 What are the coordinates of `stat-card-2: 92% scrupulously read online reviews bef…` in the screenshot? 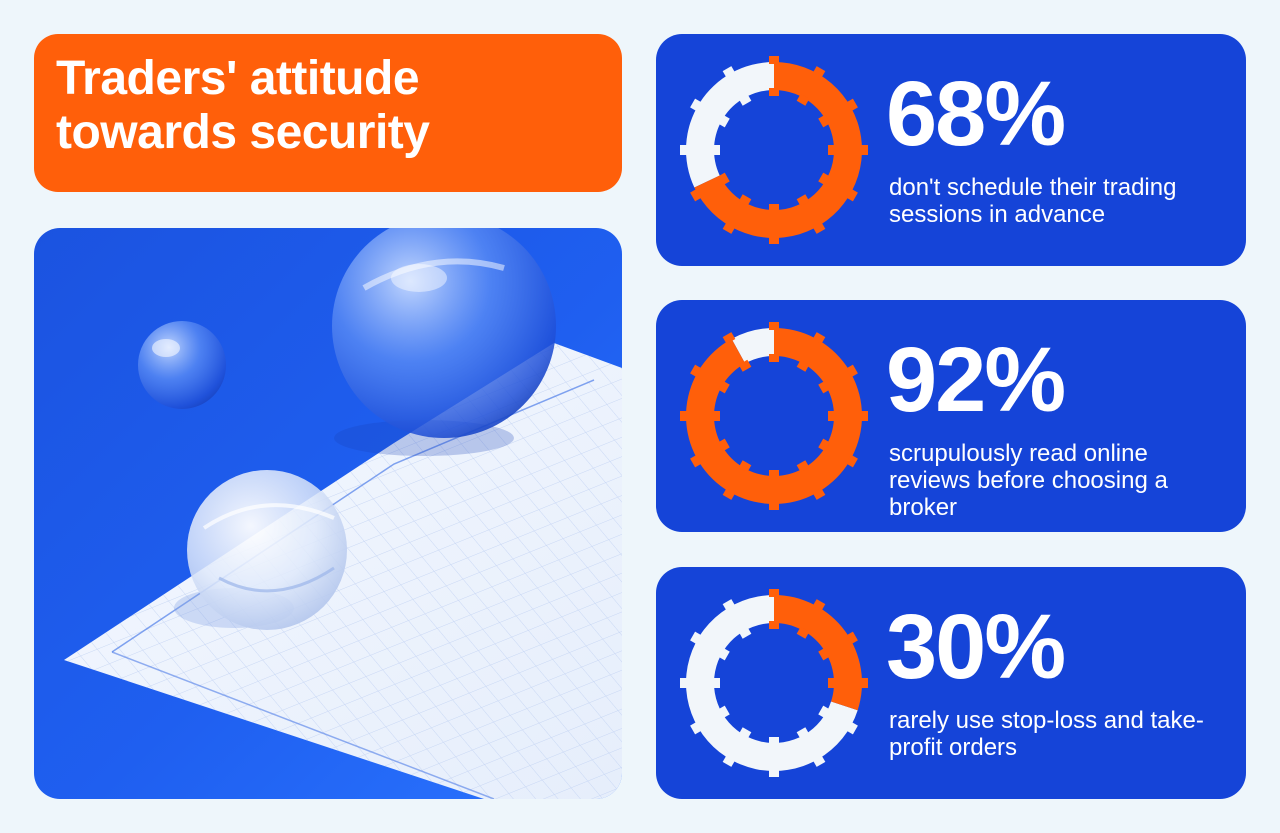 It's located at (951, 416).